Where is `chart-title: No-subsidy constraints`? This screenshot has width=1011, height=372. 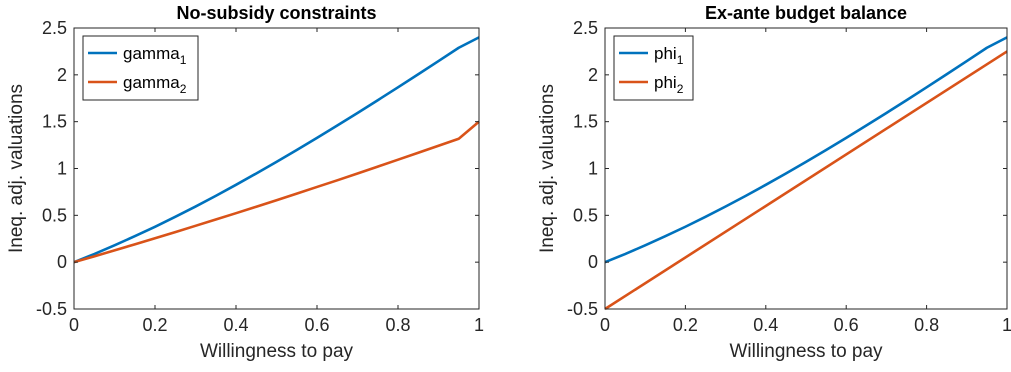 chart-title: No-subsidy constraints is located at coordinates (276, 13).